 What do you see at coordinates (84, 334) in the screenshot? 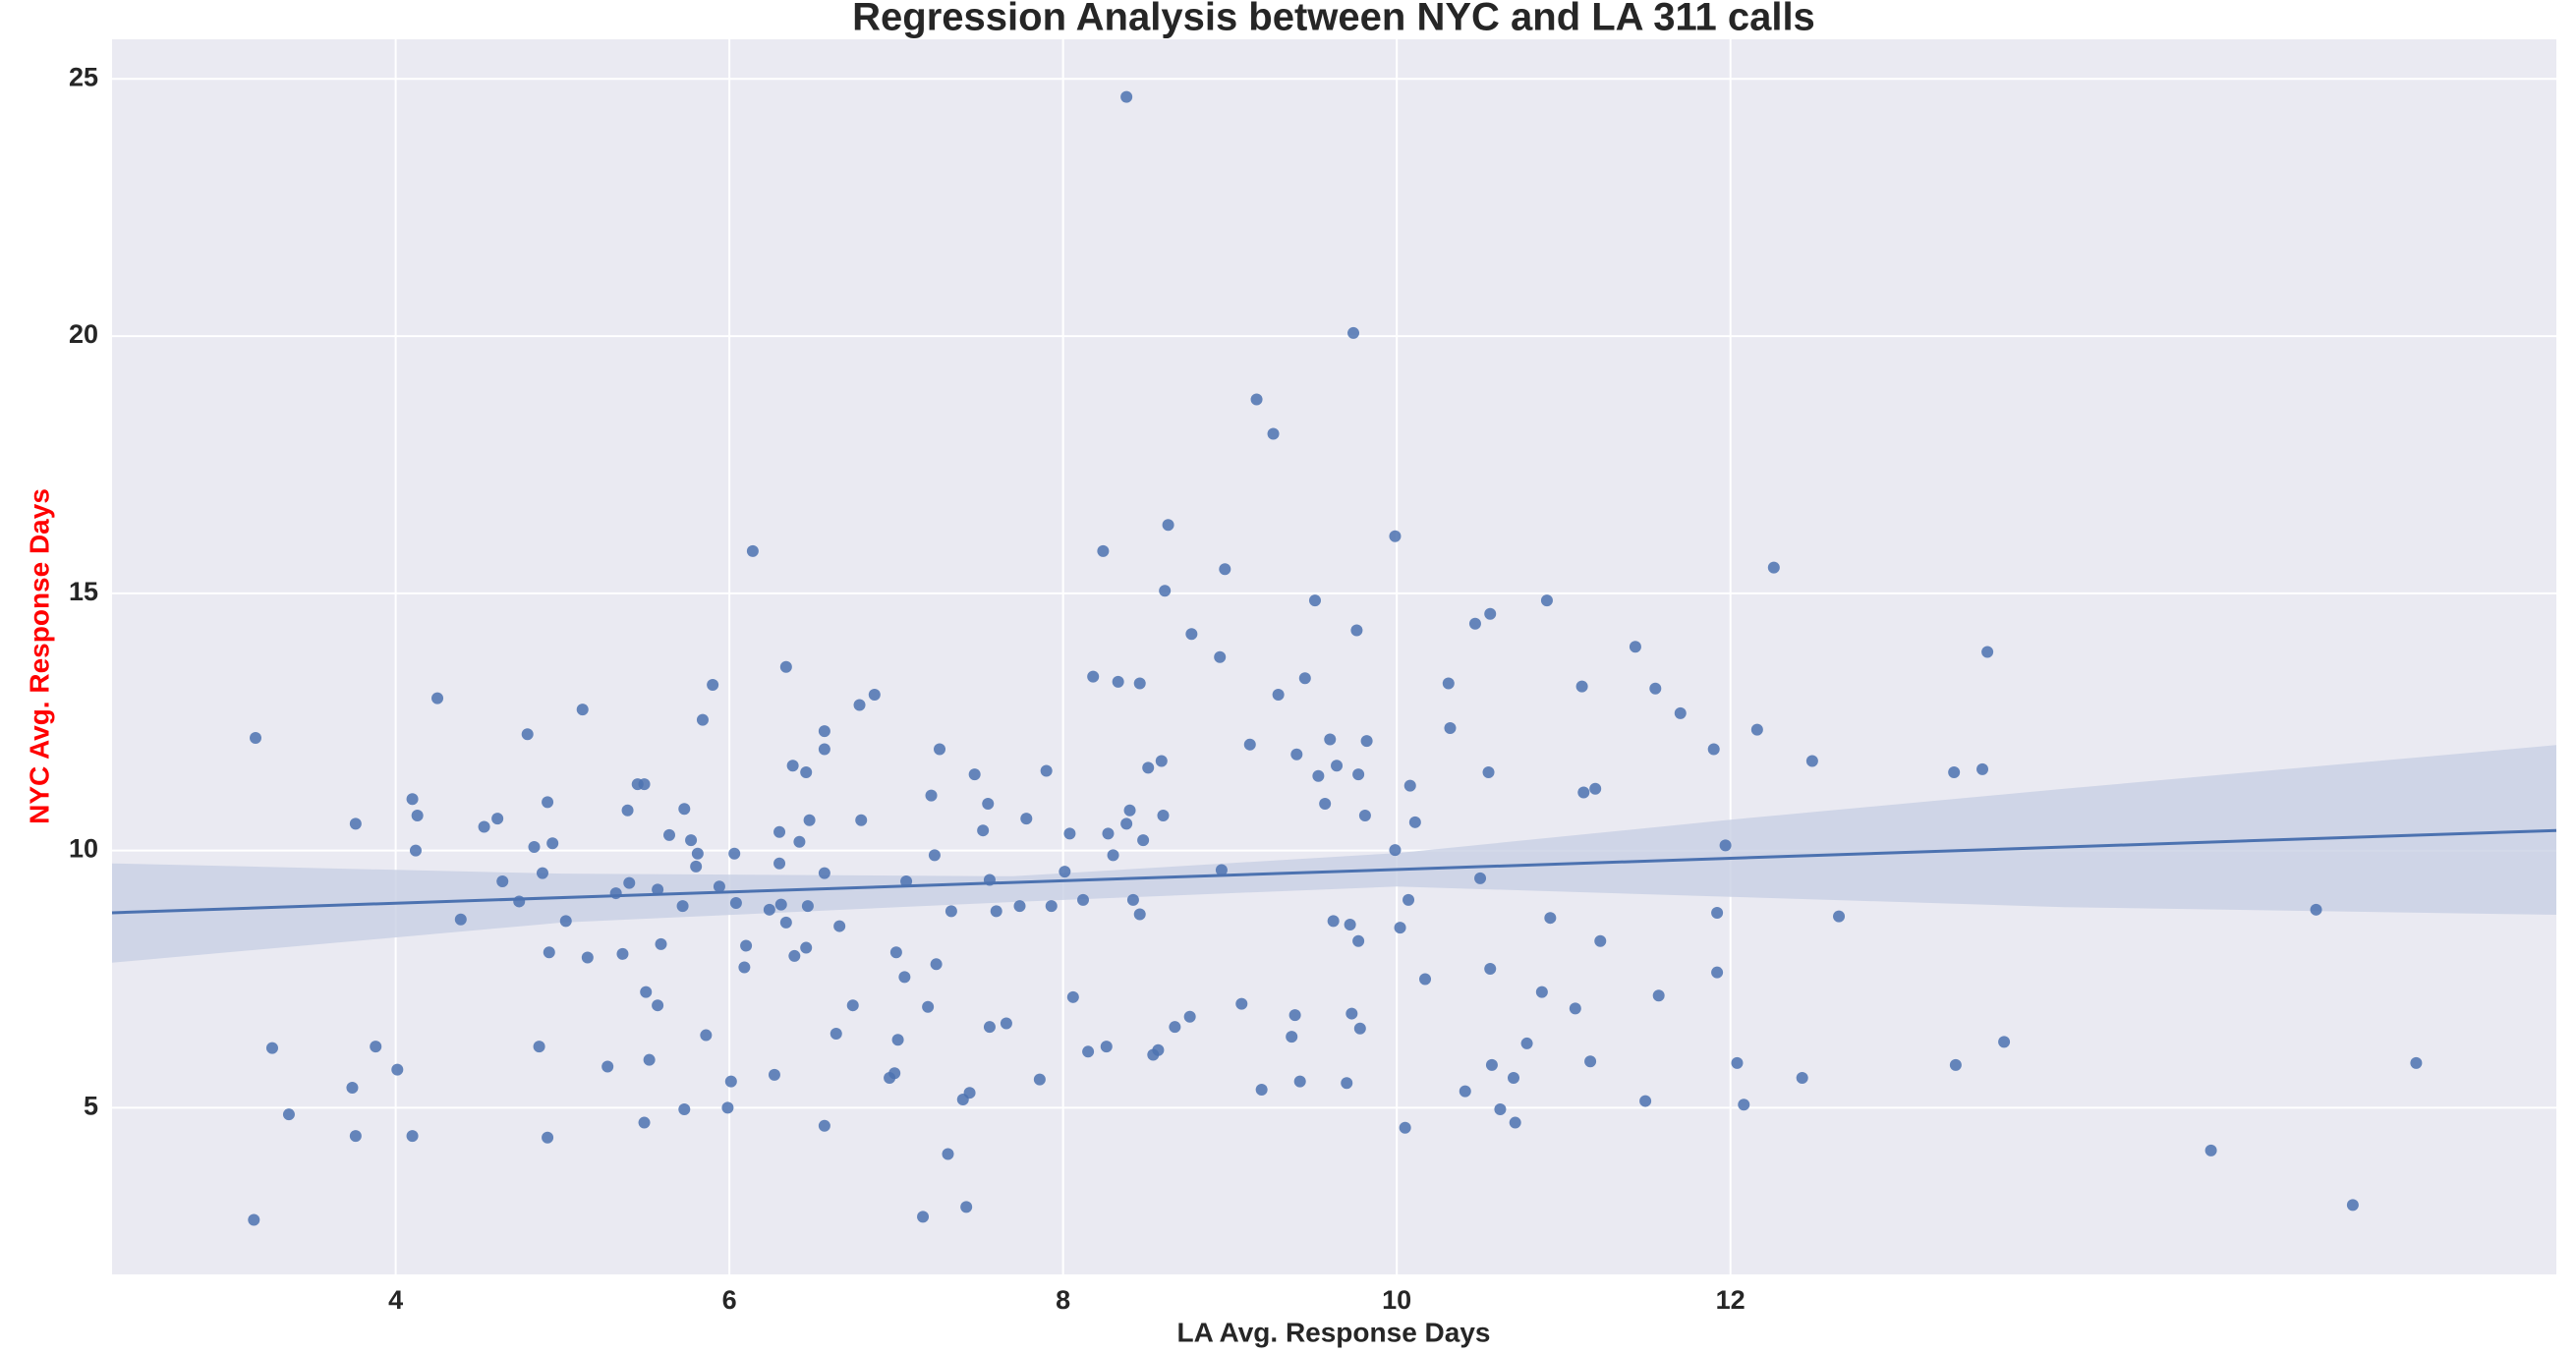
I see `y-tick-label: 20` at bounding box center [84, 334].